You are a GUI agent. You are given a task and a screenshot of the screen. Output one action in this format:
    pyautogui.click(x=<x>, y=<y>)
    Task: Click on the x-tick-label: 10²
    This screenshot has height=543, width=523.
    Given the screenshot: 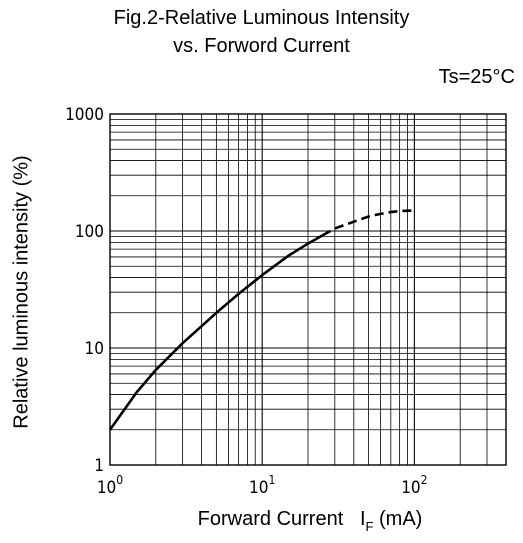 What is the action you would take?
    pyautogui.click(x=414, y=485)
    